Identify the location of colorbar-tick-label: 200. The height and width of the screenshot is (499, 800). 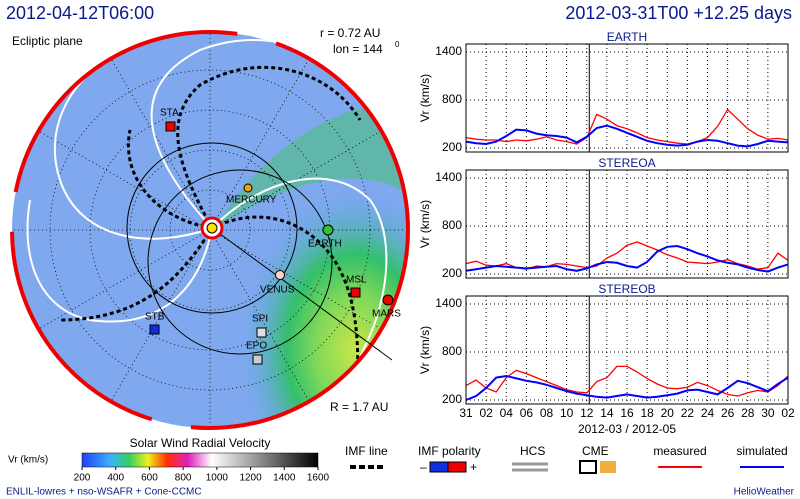
(82, 478).